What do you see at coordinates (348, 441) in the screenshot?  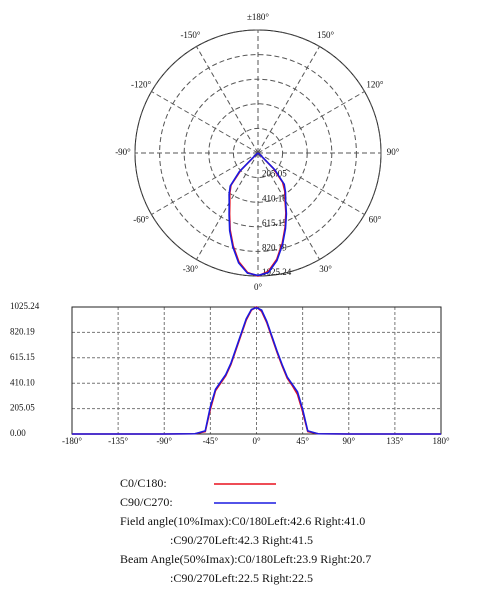 I see `x-tick-label: 90°` at bounding box center [348, 441].